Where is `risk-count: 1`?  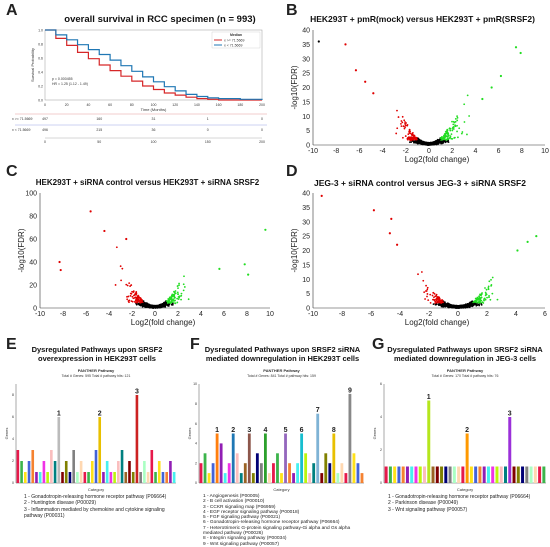
risk-count: 1 is located at coordinates (208, 119).